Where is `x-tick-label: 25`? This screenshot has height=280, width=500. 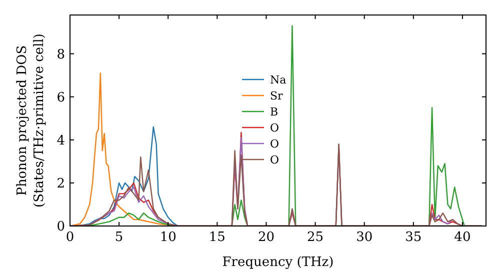 x-tick-label: 25 is located at coordinates (315, 237).